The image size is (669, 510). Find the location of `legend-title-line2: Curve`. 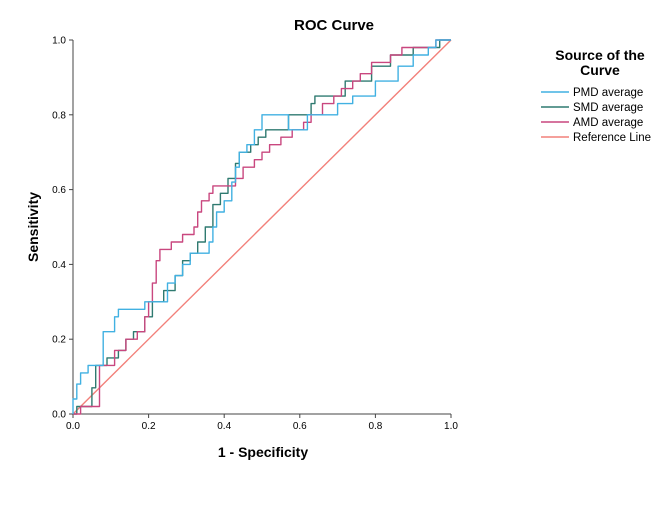

legend-title-line2: Curve is located at coordinates (600, 70).